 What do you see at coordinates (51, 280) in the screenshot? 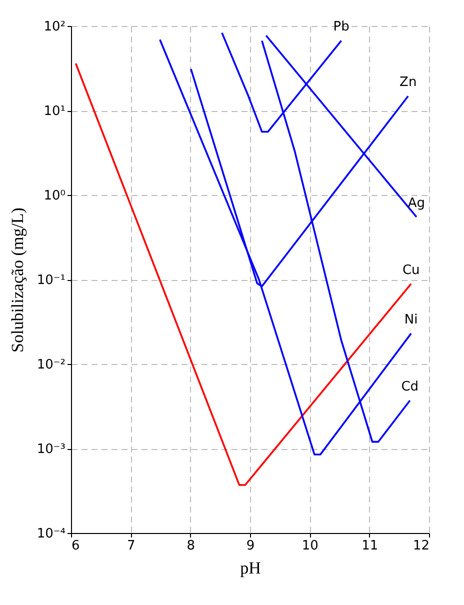
I see `y-tick-label: 10⁻¹` at bounding box center [51, 280].